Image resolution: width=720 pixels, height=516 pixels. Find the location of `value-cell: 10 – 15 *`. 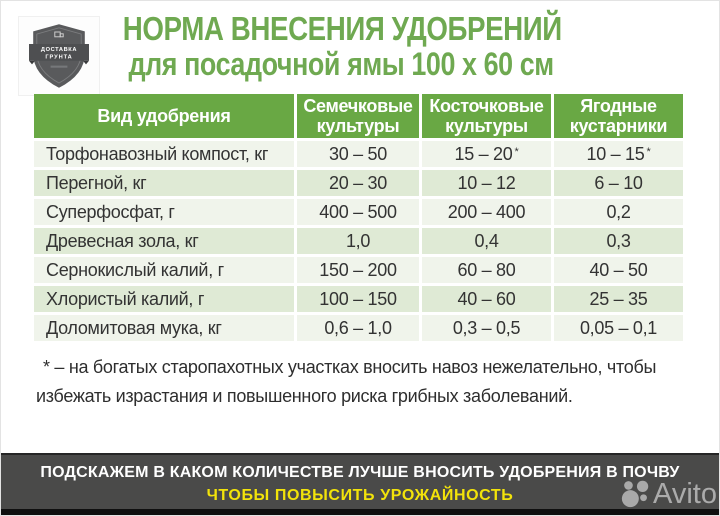

value-cell: 10 – 15 * is located at coordinates (618, 154).